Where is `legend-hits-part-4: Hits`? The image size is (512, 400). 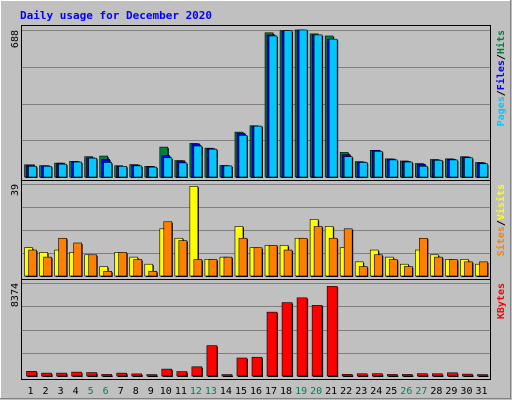
legend-hits-part-4: Hits is located at coordinates (501, 42).